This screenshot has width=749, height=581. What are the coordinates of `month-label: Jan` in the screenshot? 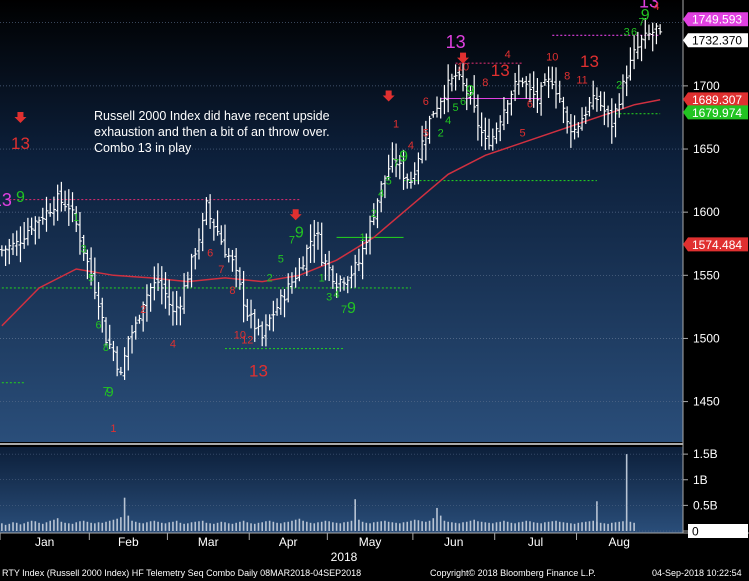 It's located at (44, 542).